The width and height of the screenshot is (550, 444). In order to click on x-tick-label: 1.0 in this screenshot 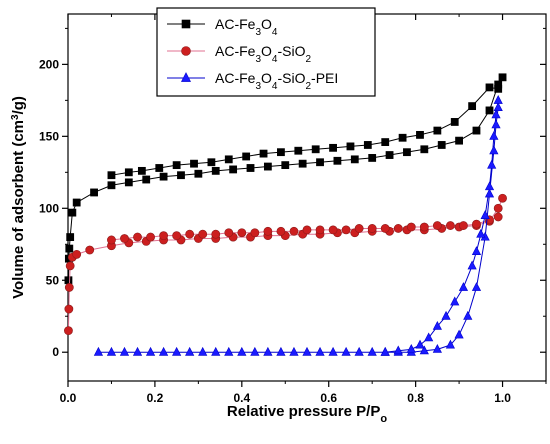, I will do `click(502, 398)`.